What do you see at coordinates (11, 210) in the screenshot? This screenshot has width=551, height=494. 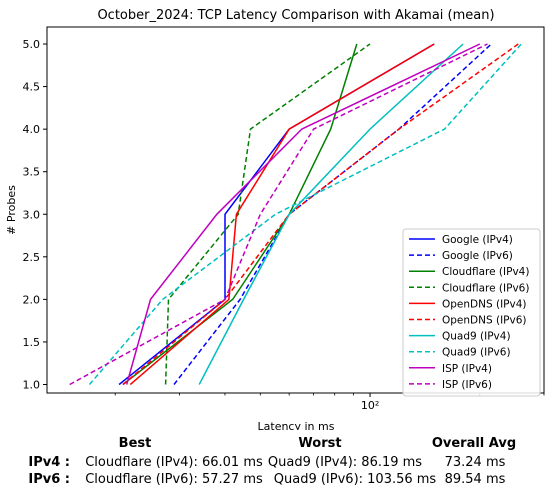 I see `y-axis-label: # Probes` at bounding box center [11, 210].